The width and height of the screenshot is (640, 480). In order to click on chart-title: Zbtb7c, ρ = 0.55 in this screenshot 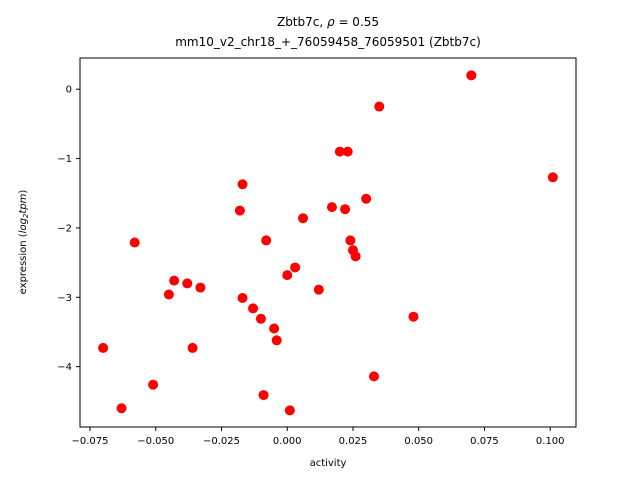, I will do `click(328, 22)`.